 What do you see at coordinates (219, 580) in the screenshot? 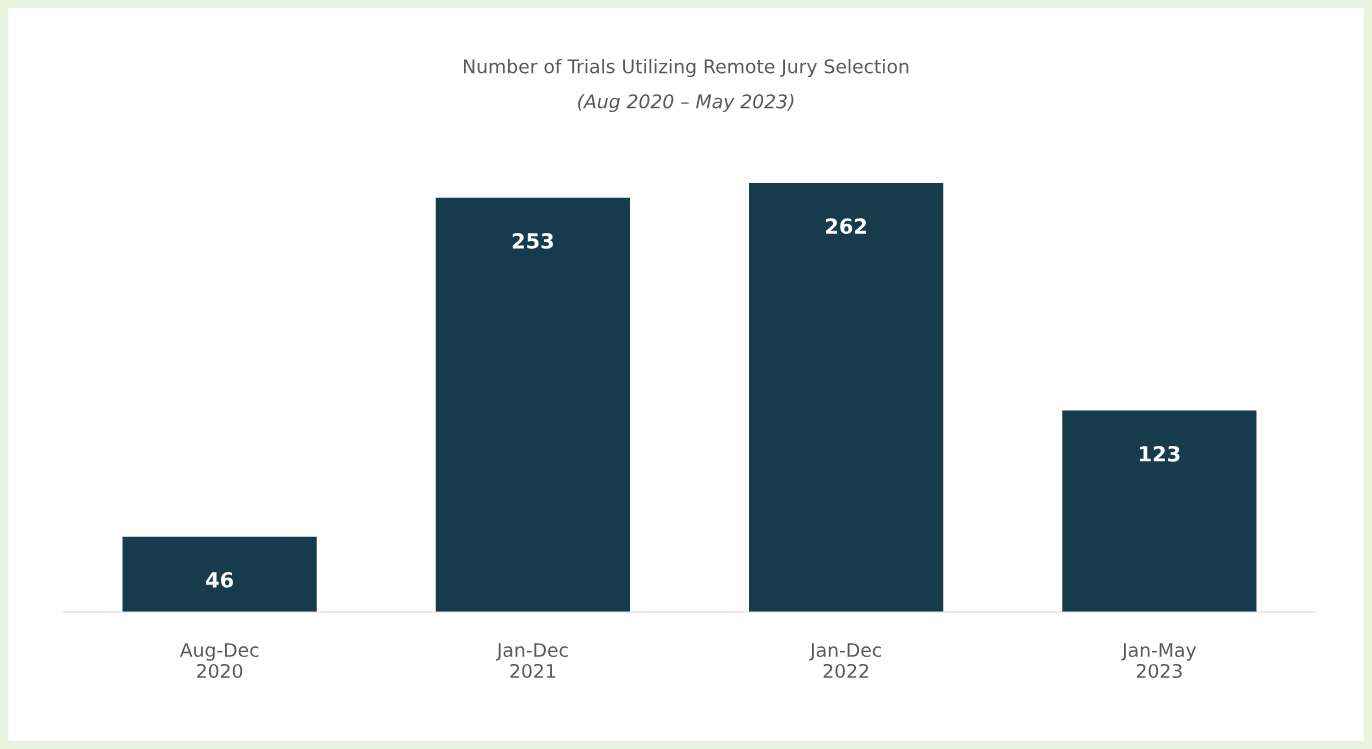
I see `data-label: 46` at bounding box center [219, 580].